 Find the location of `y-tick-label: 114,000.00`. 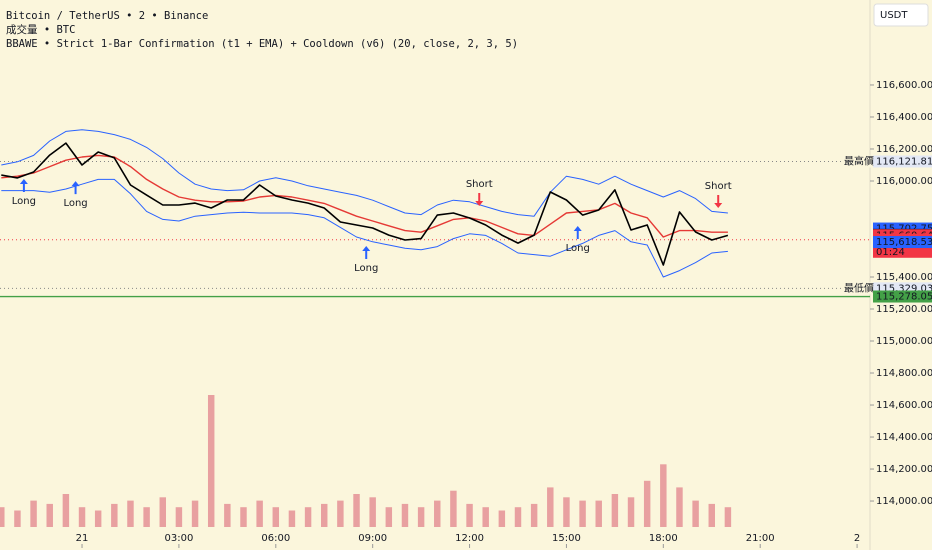

y-tick-label: 114,000.00 is located at coordinates (904, 501).